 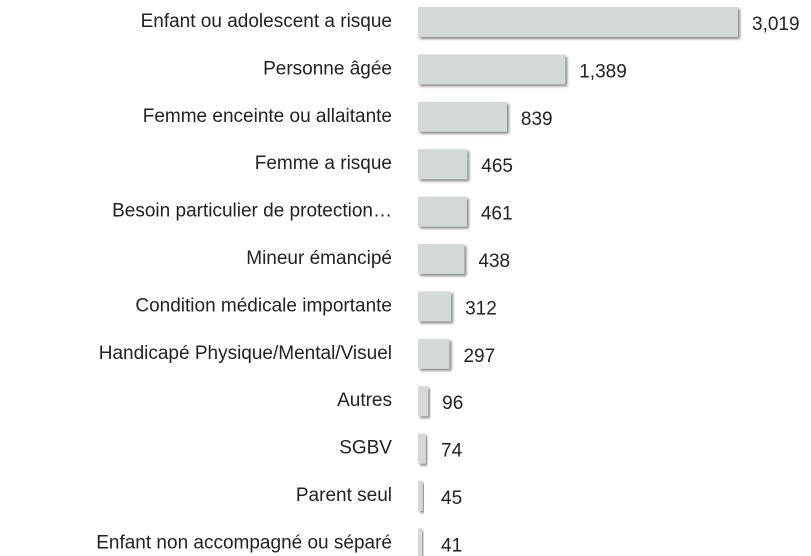 I want to click on category-label: Femme enceinte ou allaitante, so click(x=267, y=116).